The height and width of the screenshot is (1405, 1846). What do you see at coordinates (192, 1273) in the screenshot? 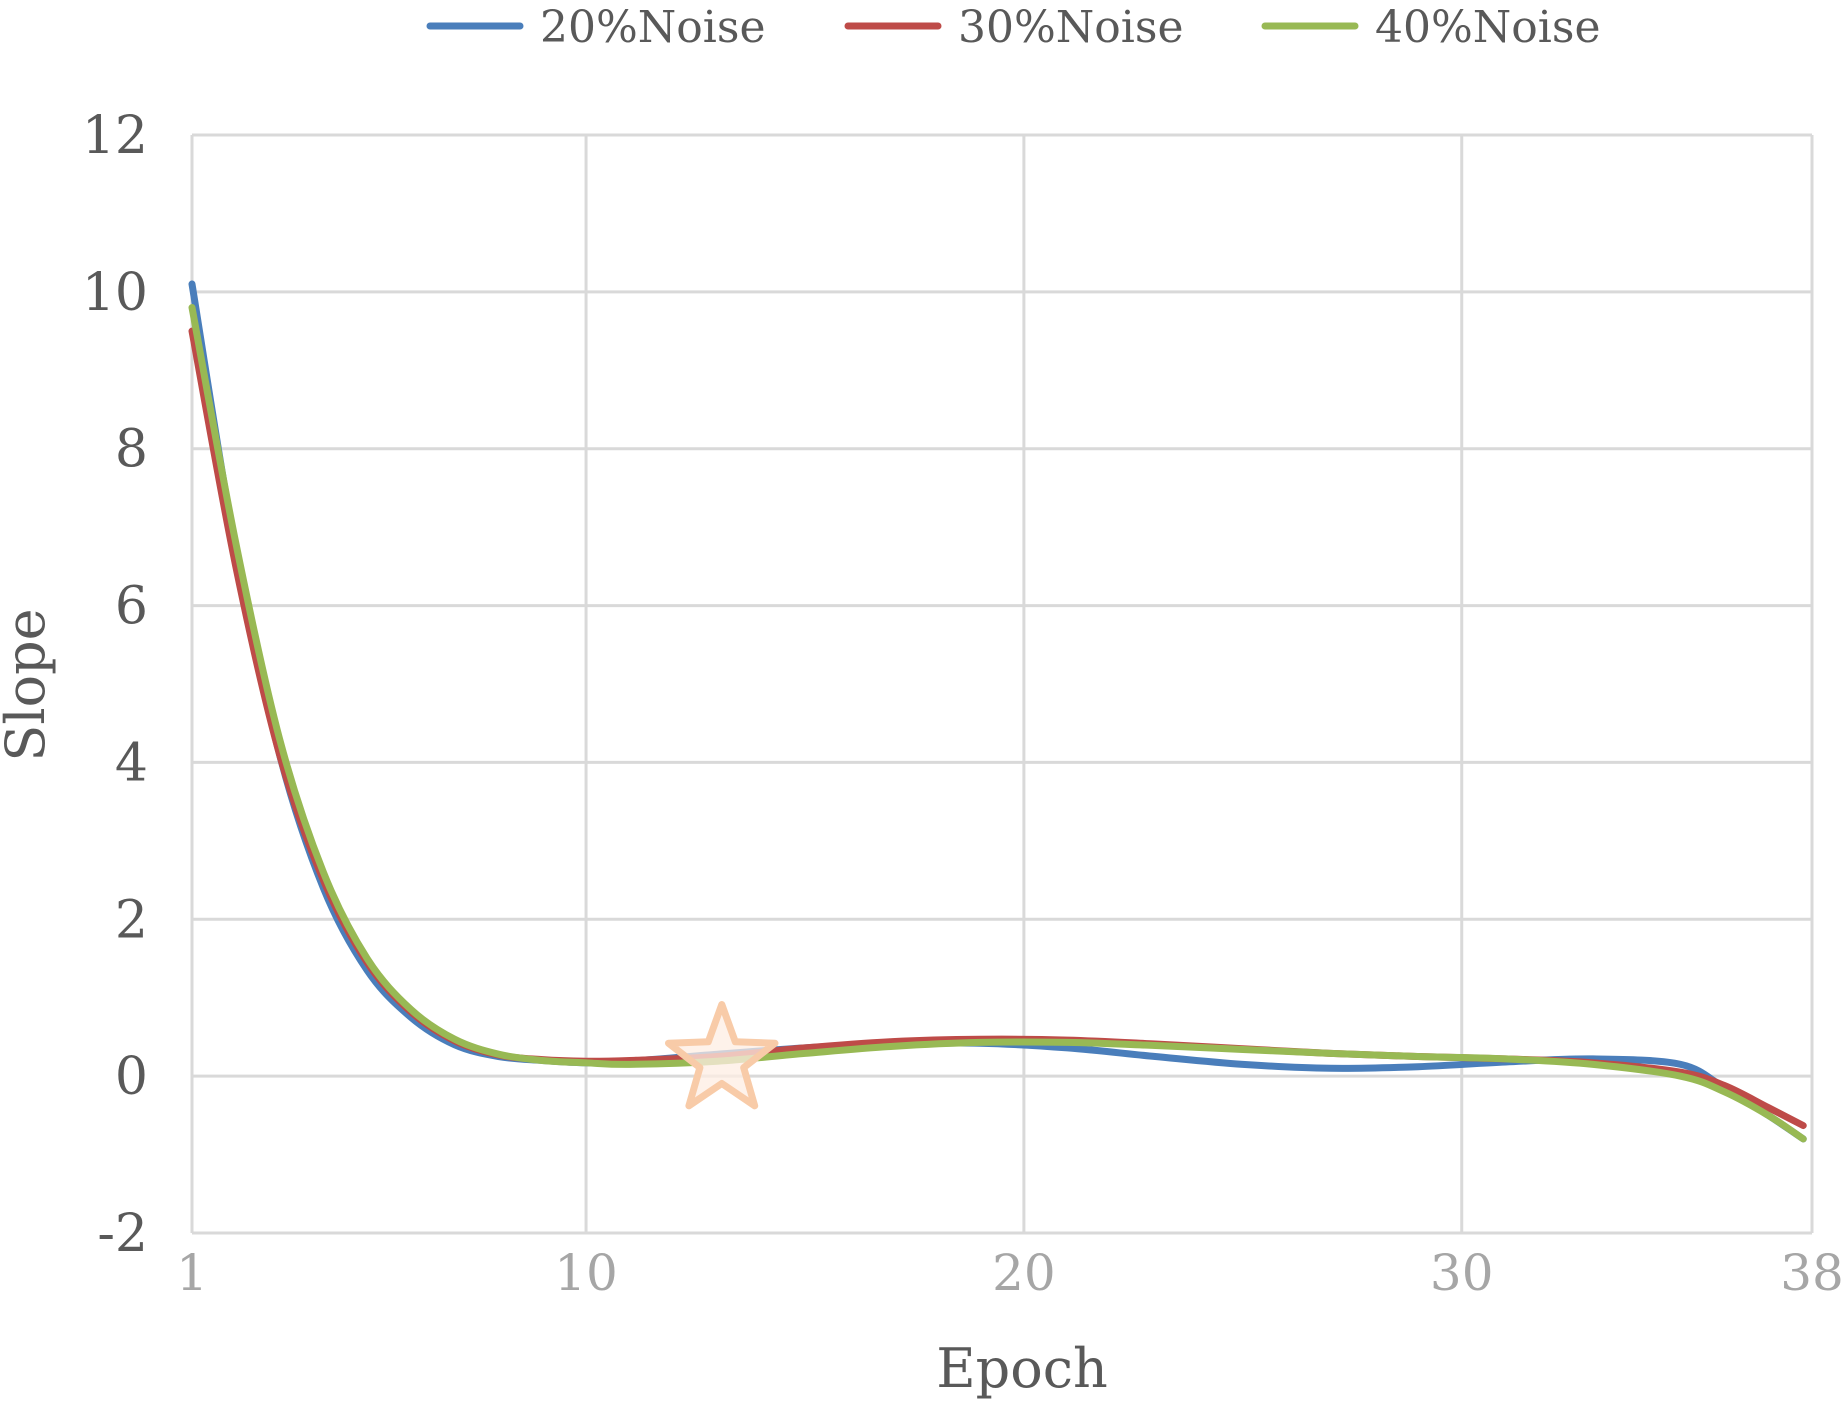
I see `x-tick-label: 1` at bounding box center [192, 1273].